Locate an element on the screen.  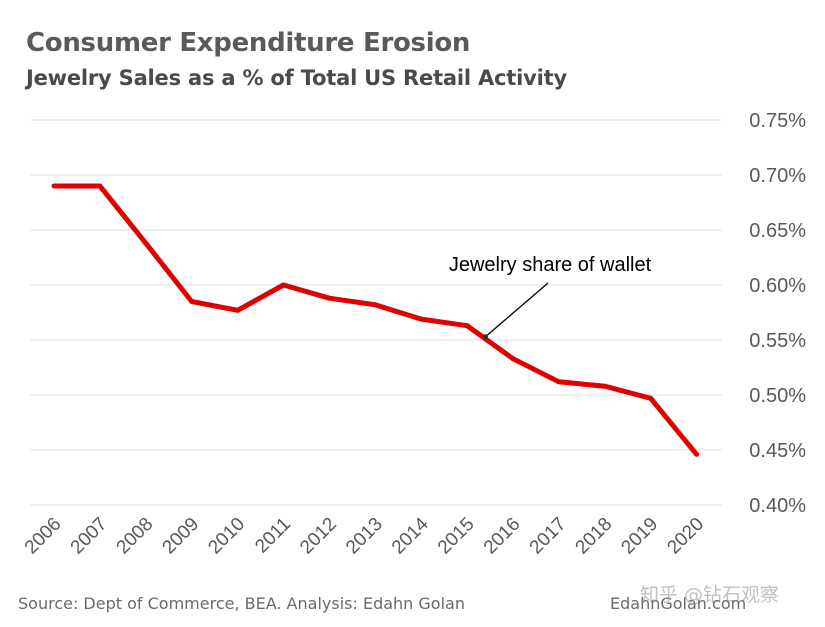
site-credit: EdahnGolan.com is located at coordinates (678, 603).